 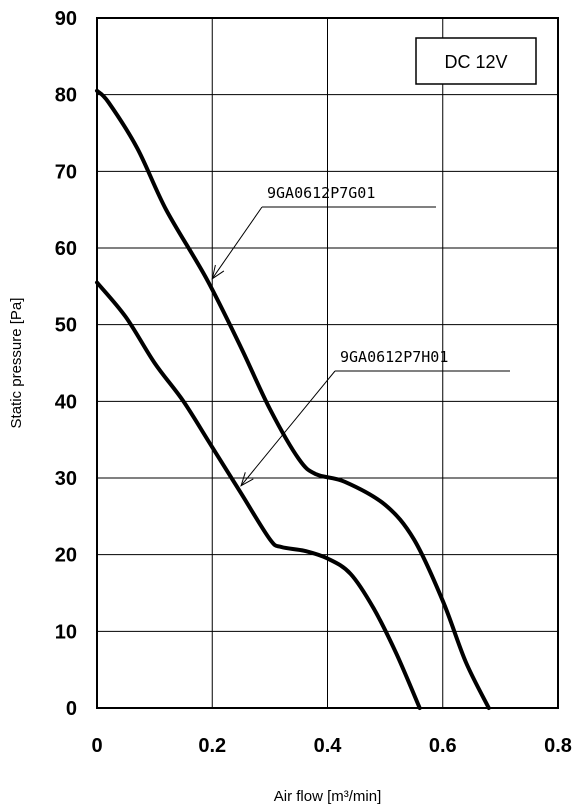 I want to click on y-tick-label: 80, so click(x=66, y=96).